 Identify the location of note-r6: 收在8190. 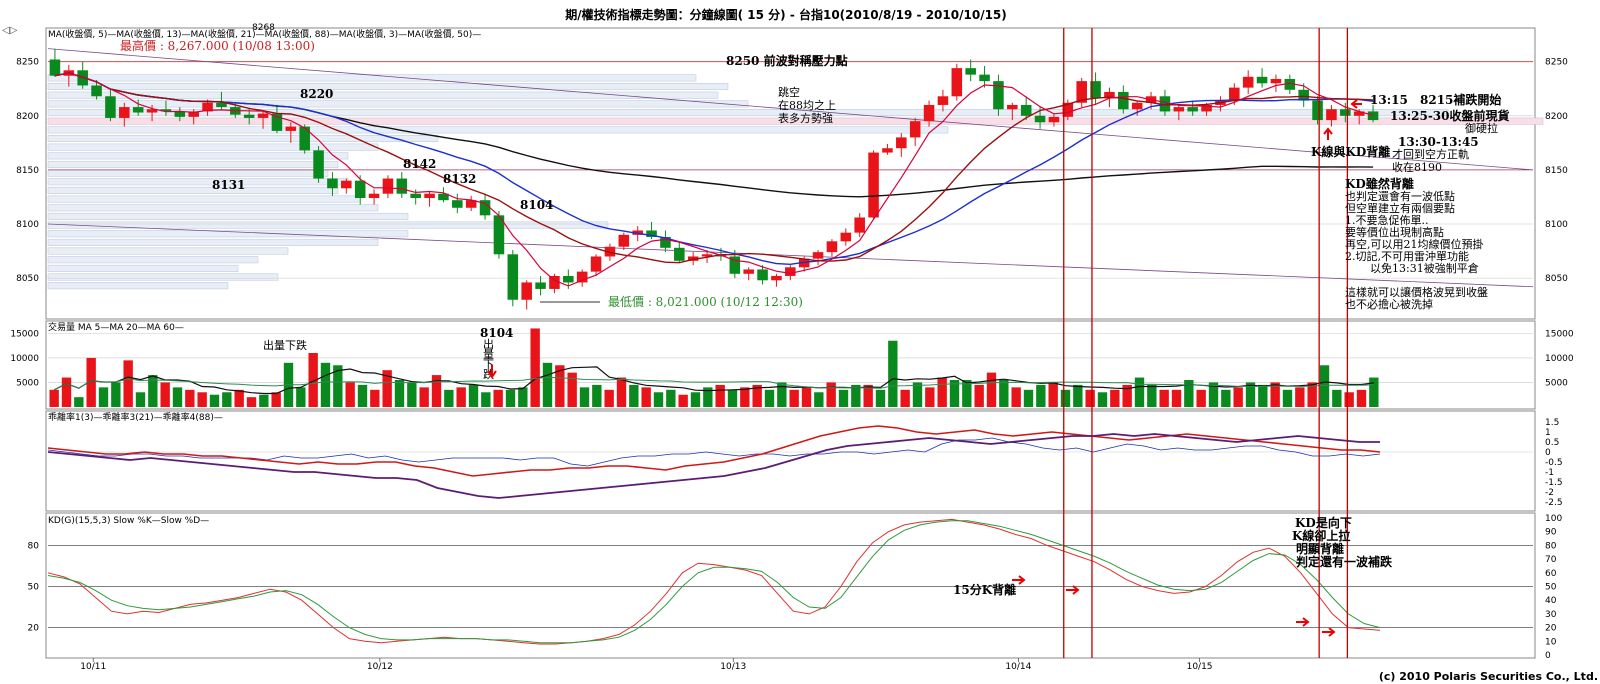
(1417, 167).